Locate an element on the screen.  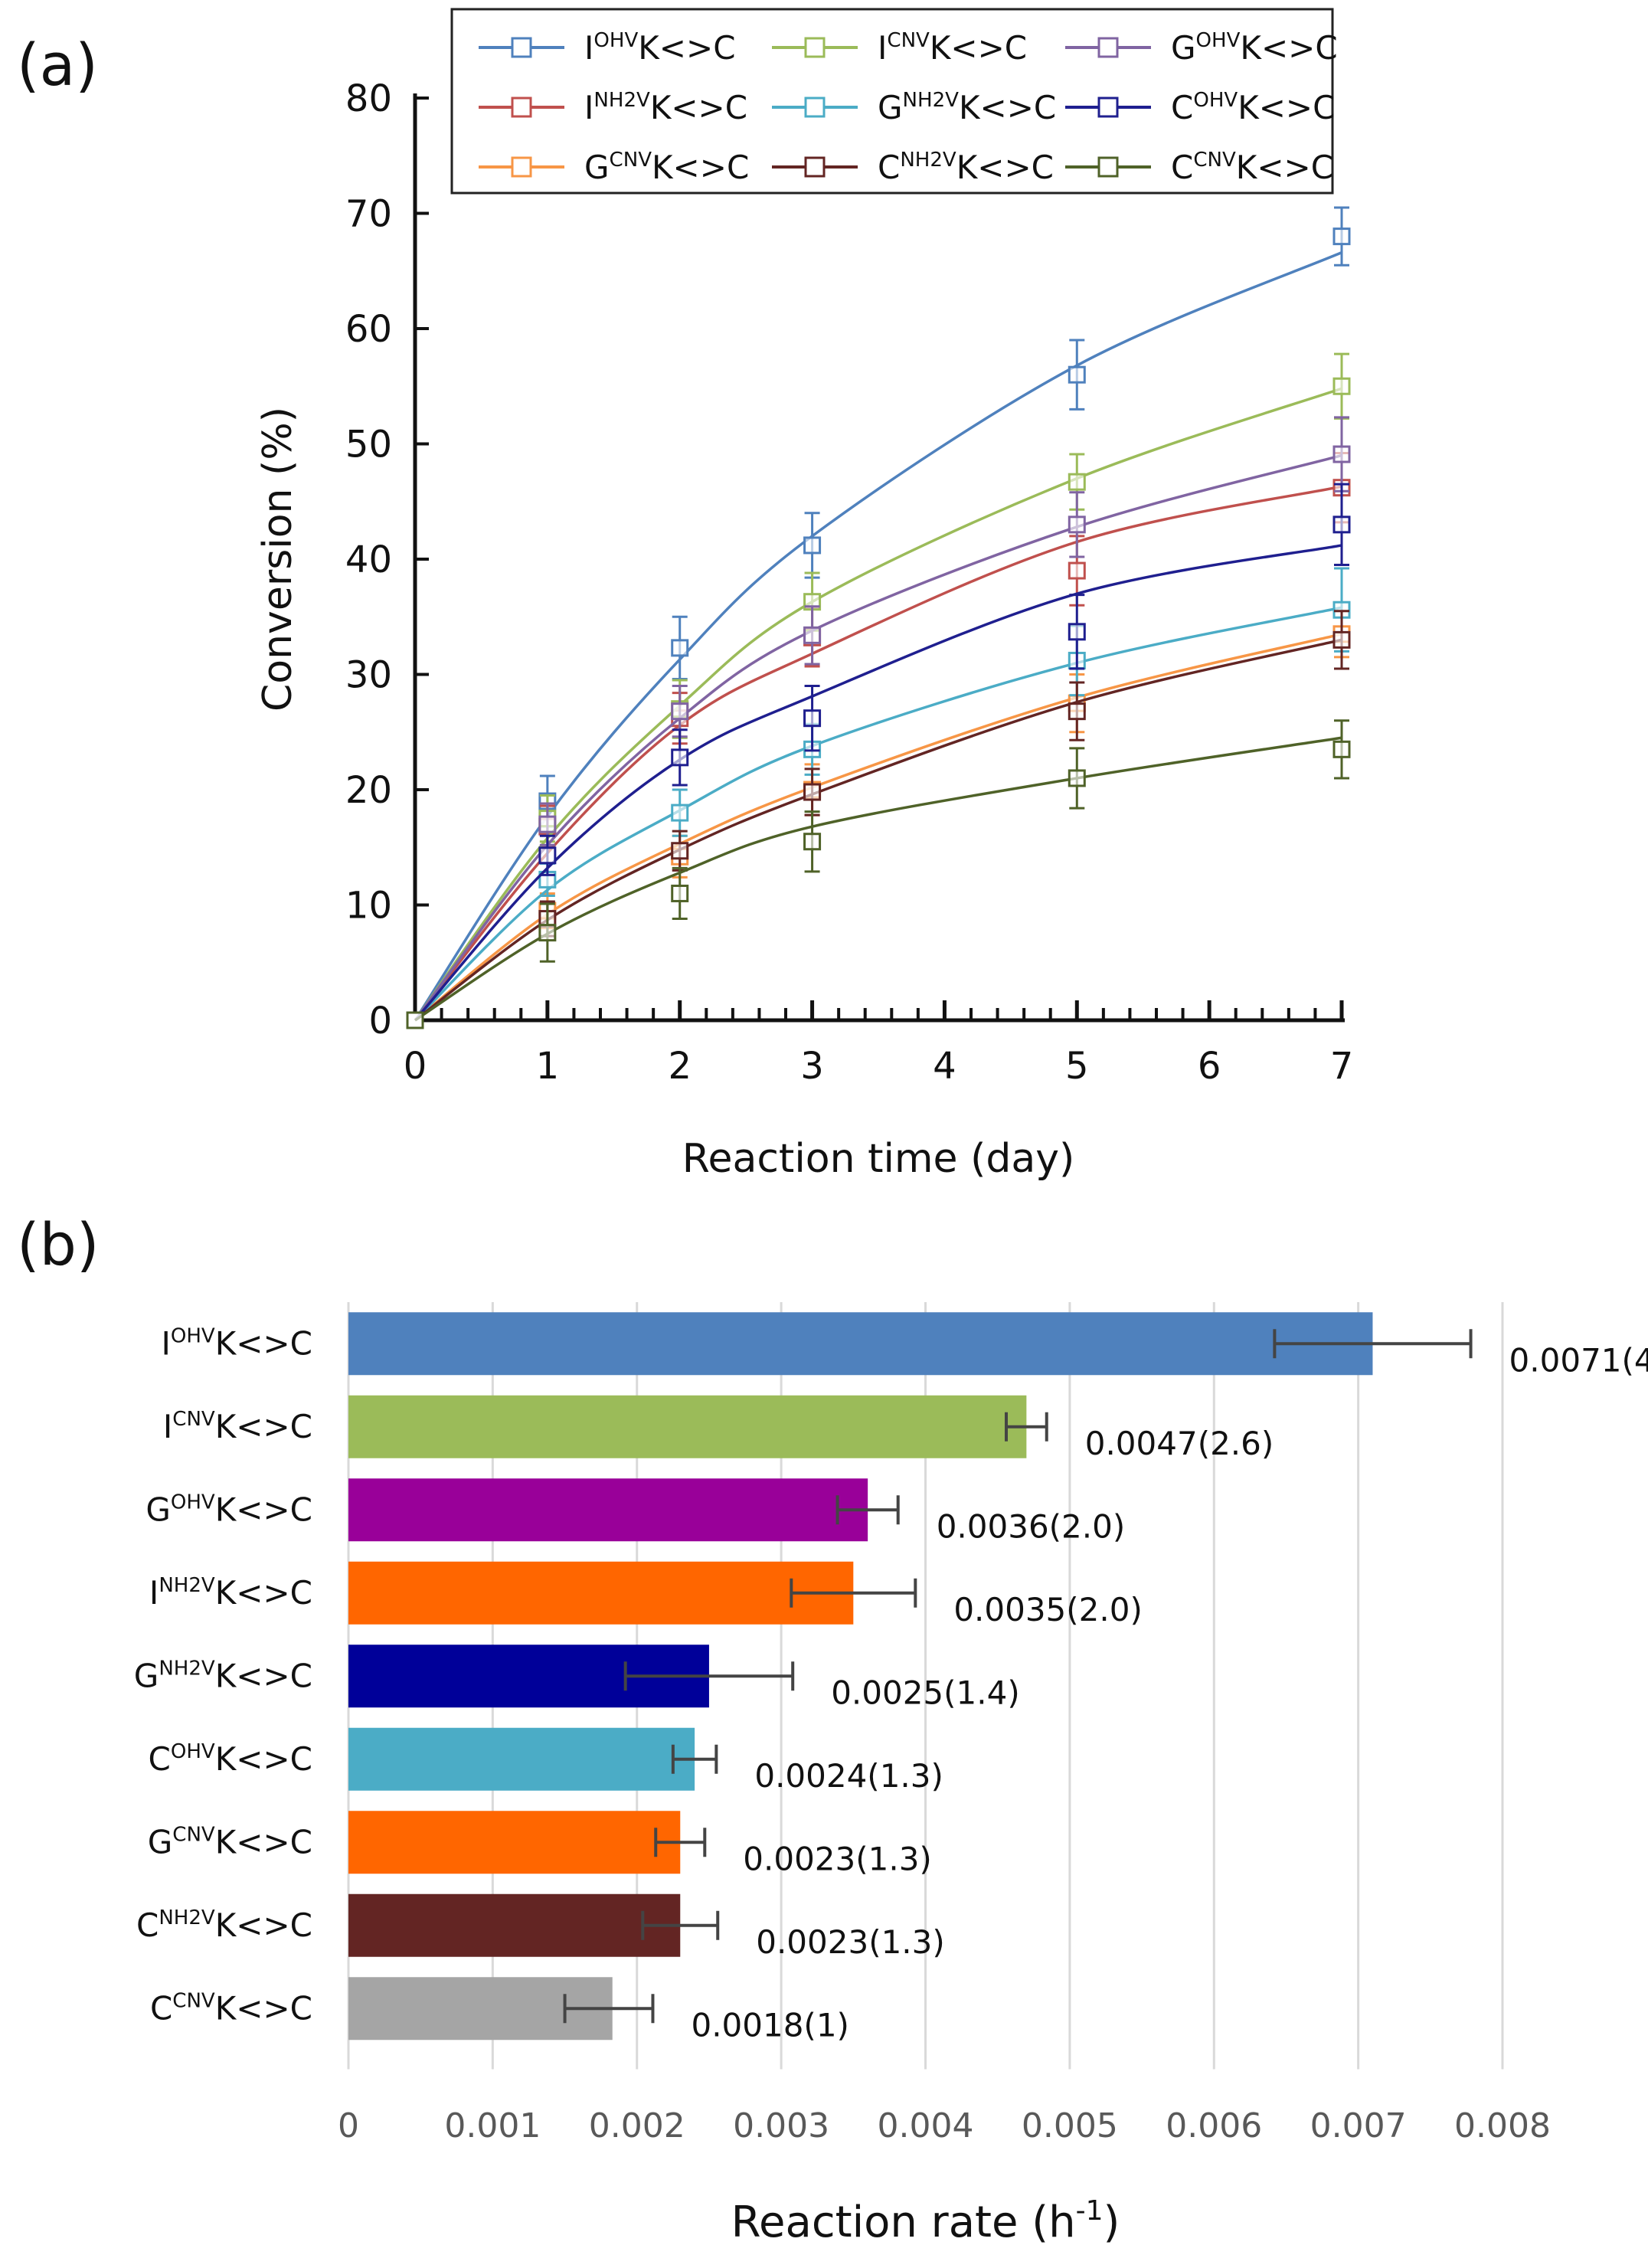
x-tick-label: 0.007 is located at coordinates (1359, 2125).